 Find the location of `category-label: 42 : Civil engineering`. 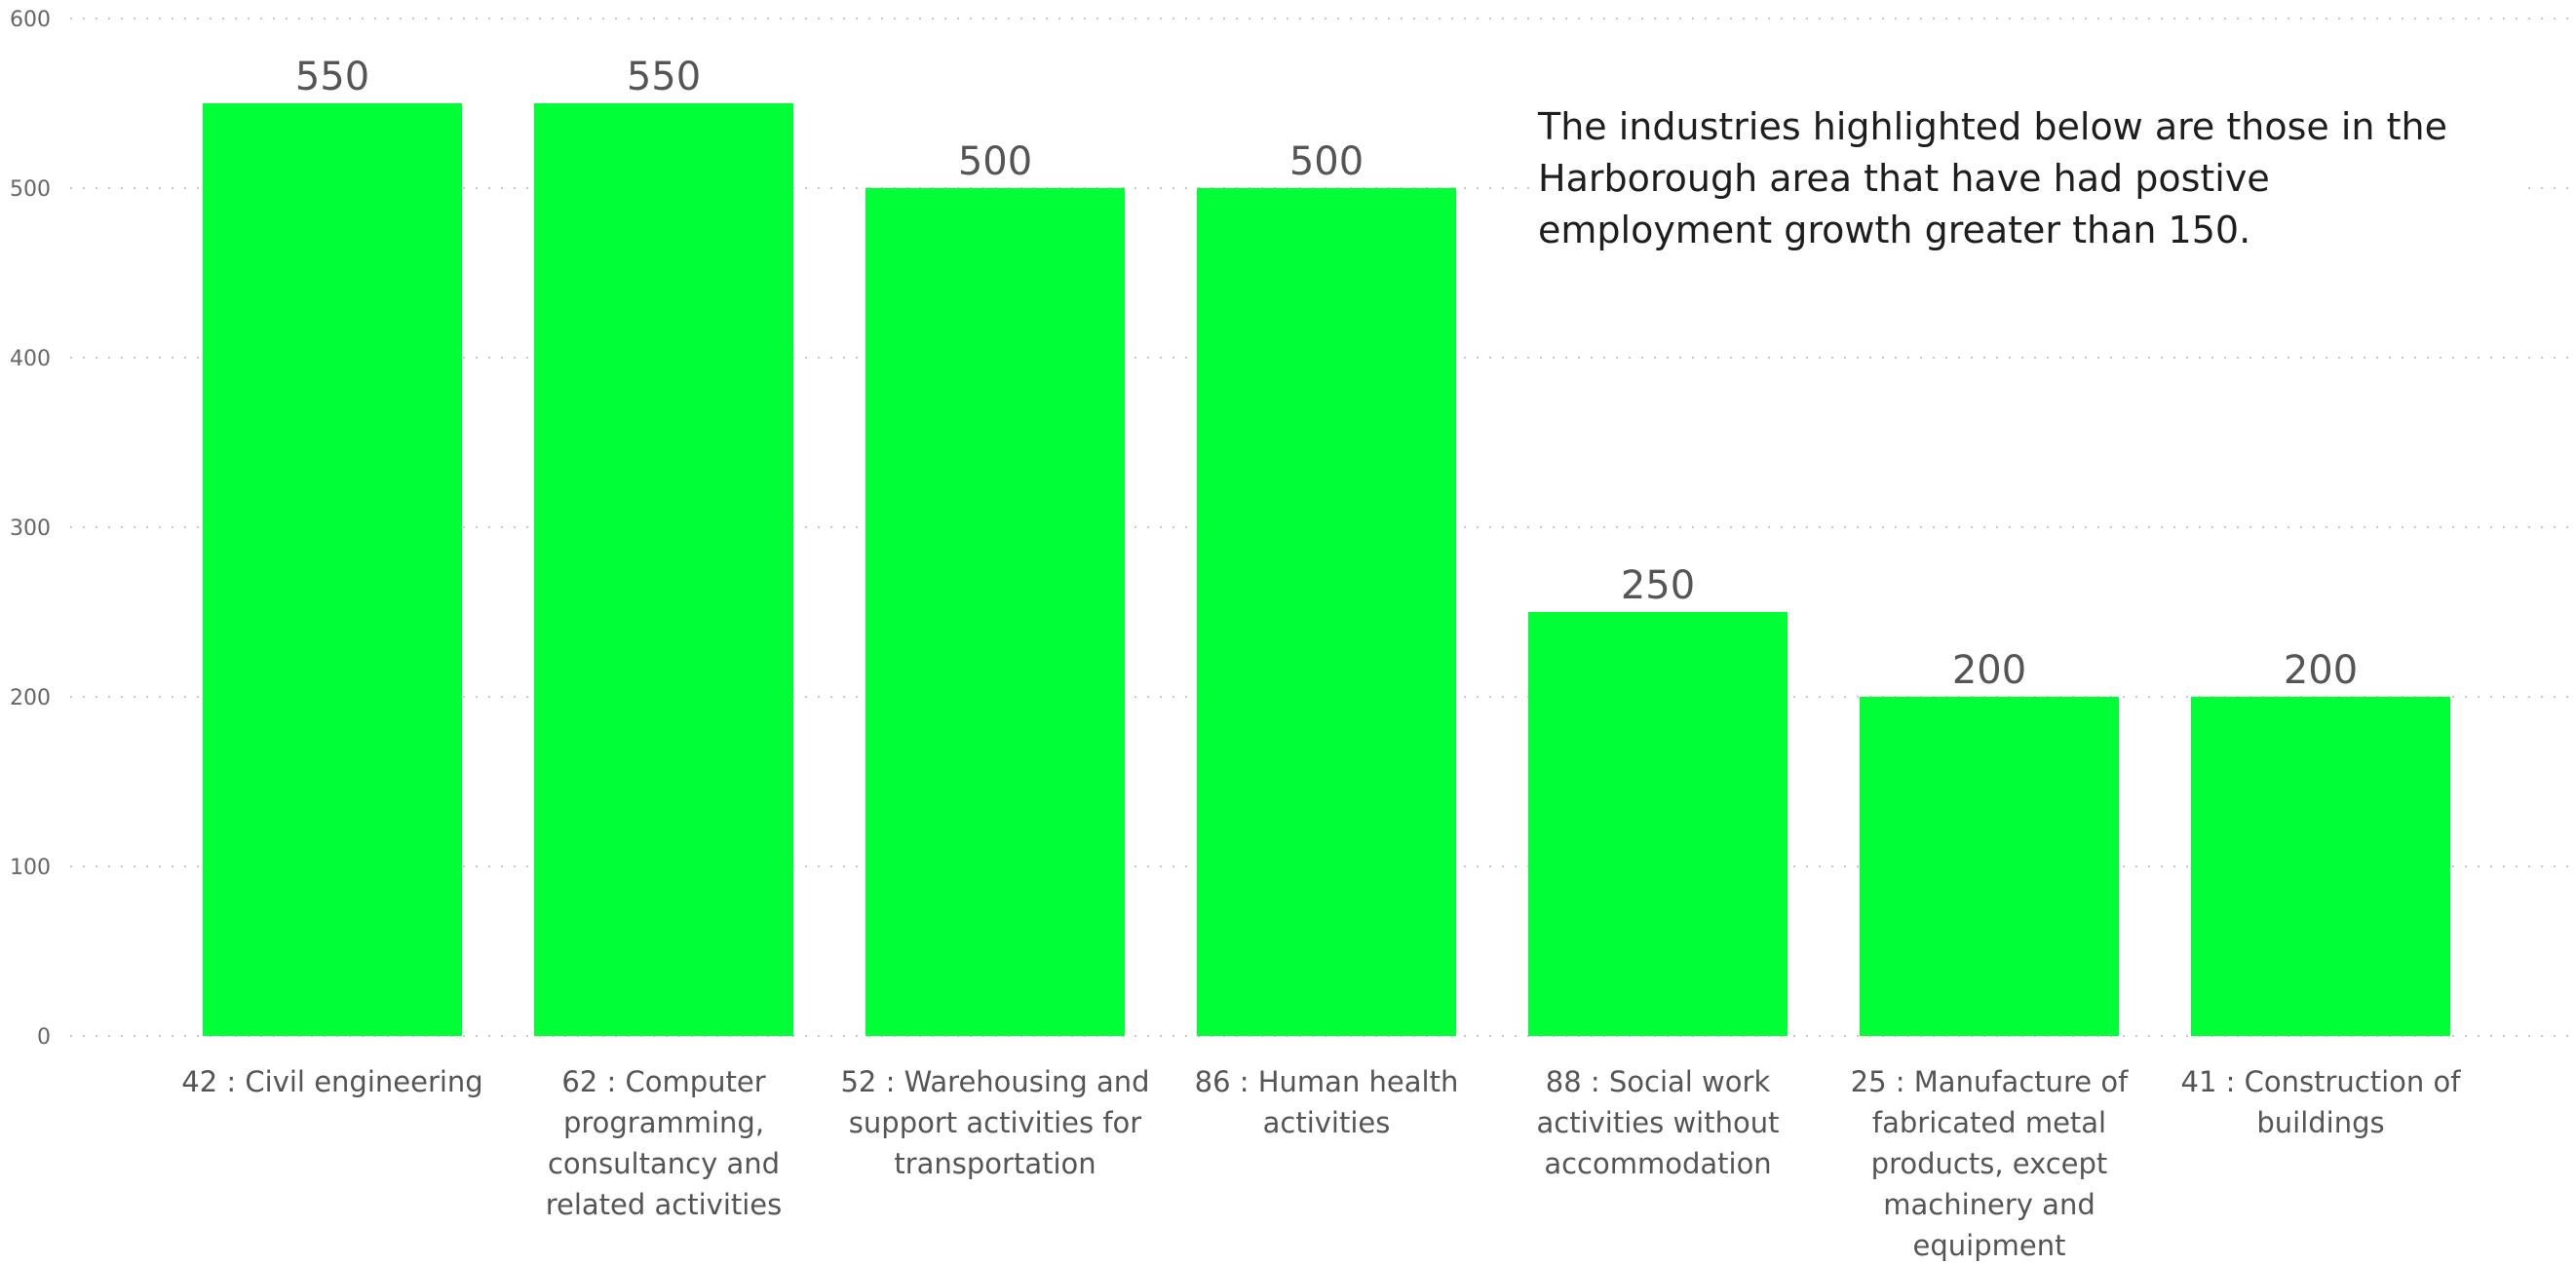

category-label: 42 : Civil engineering is located at coordinates (331, 1081).